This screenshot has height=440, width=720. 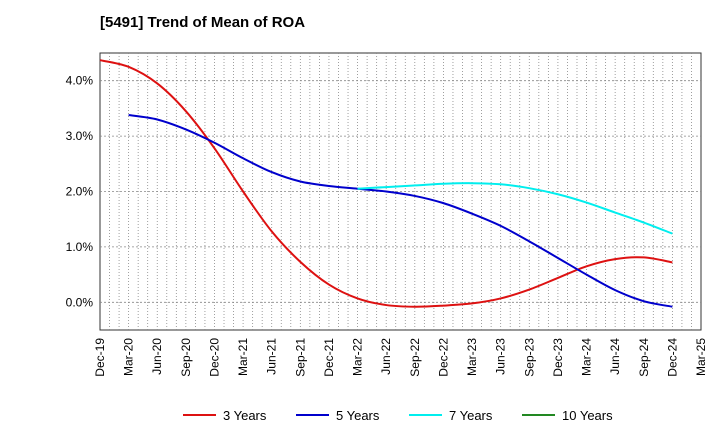 What do you see at coordinates (701, 357) in the screenshot?
I see `x-tick-label: Mar-25` at bounding box center [701, 357].